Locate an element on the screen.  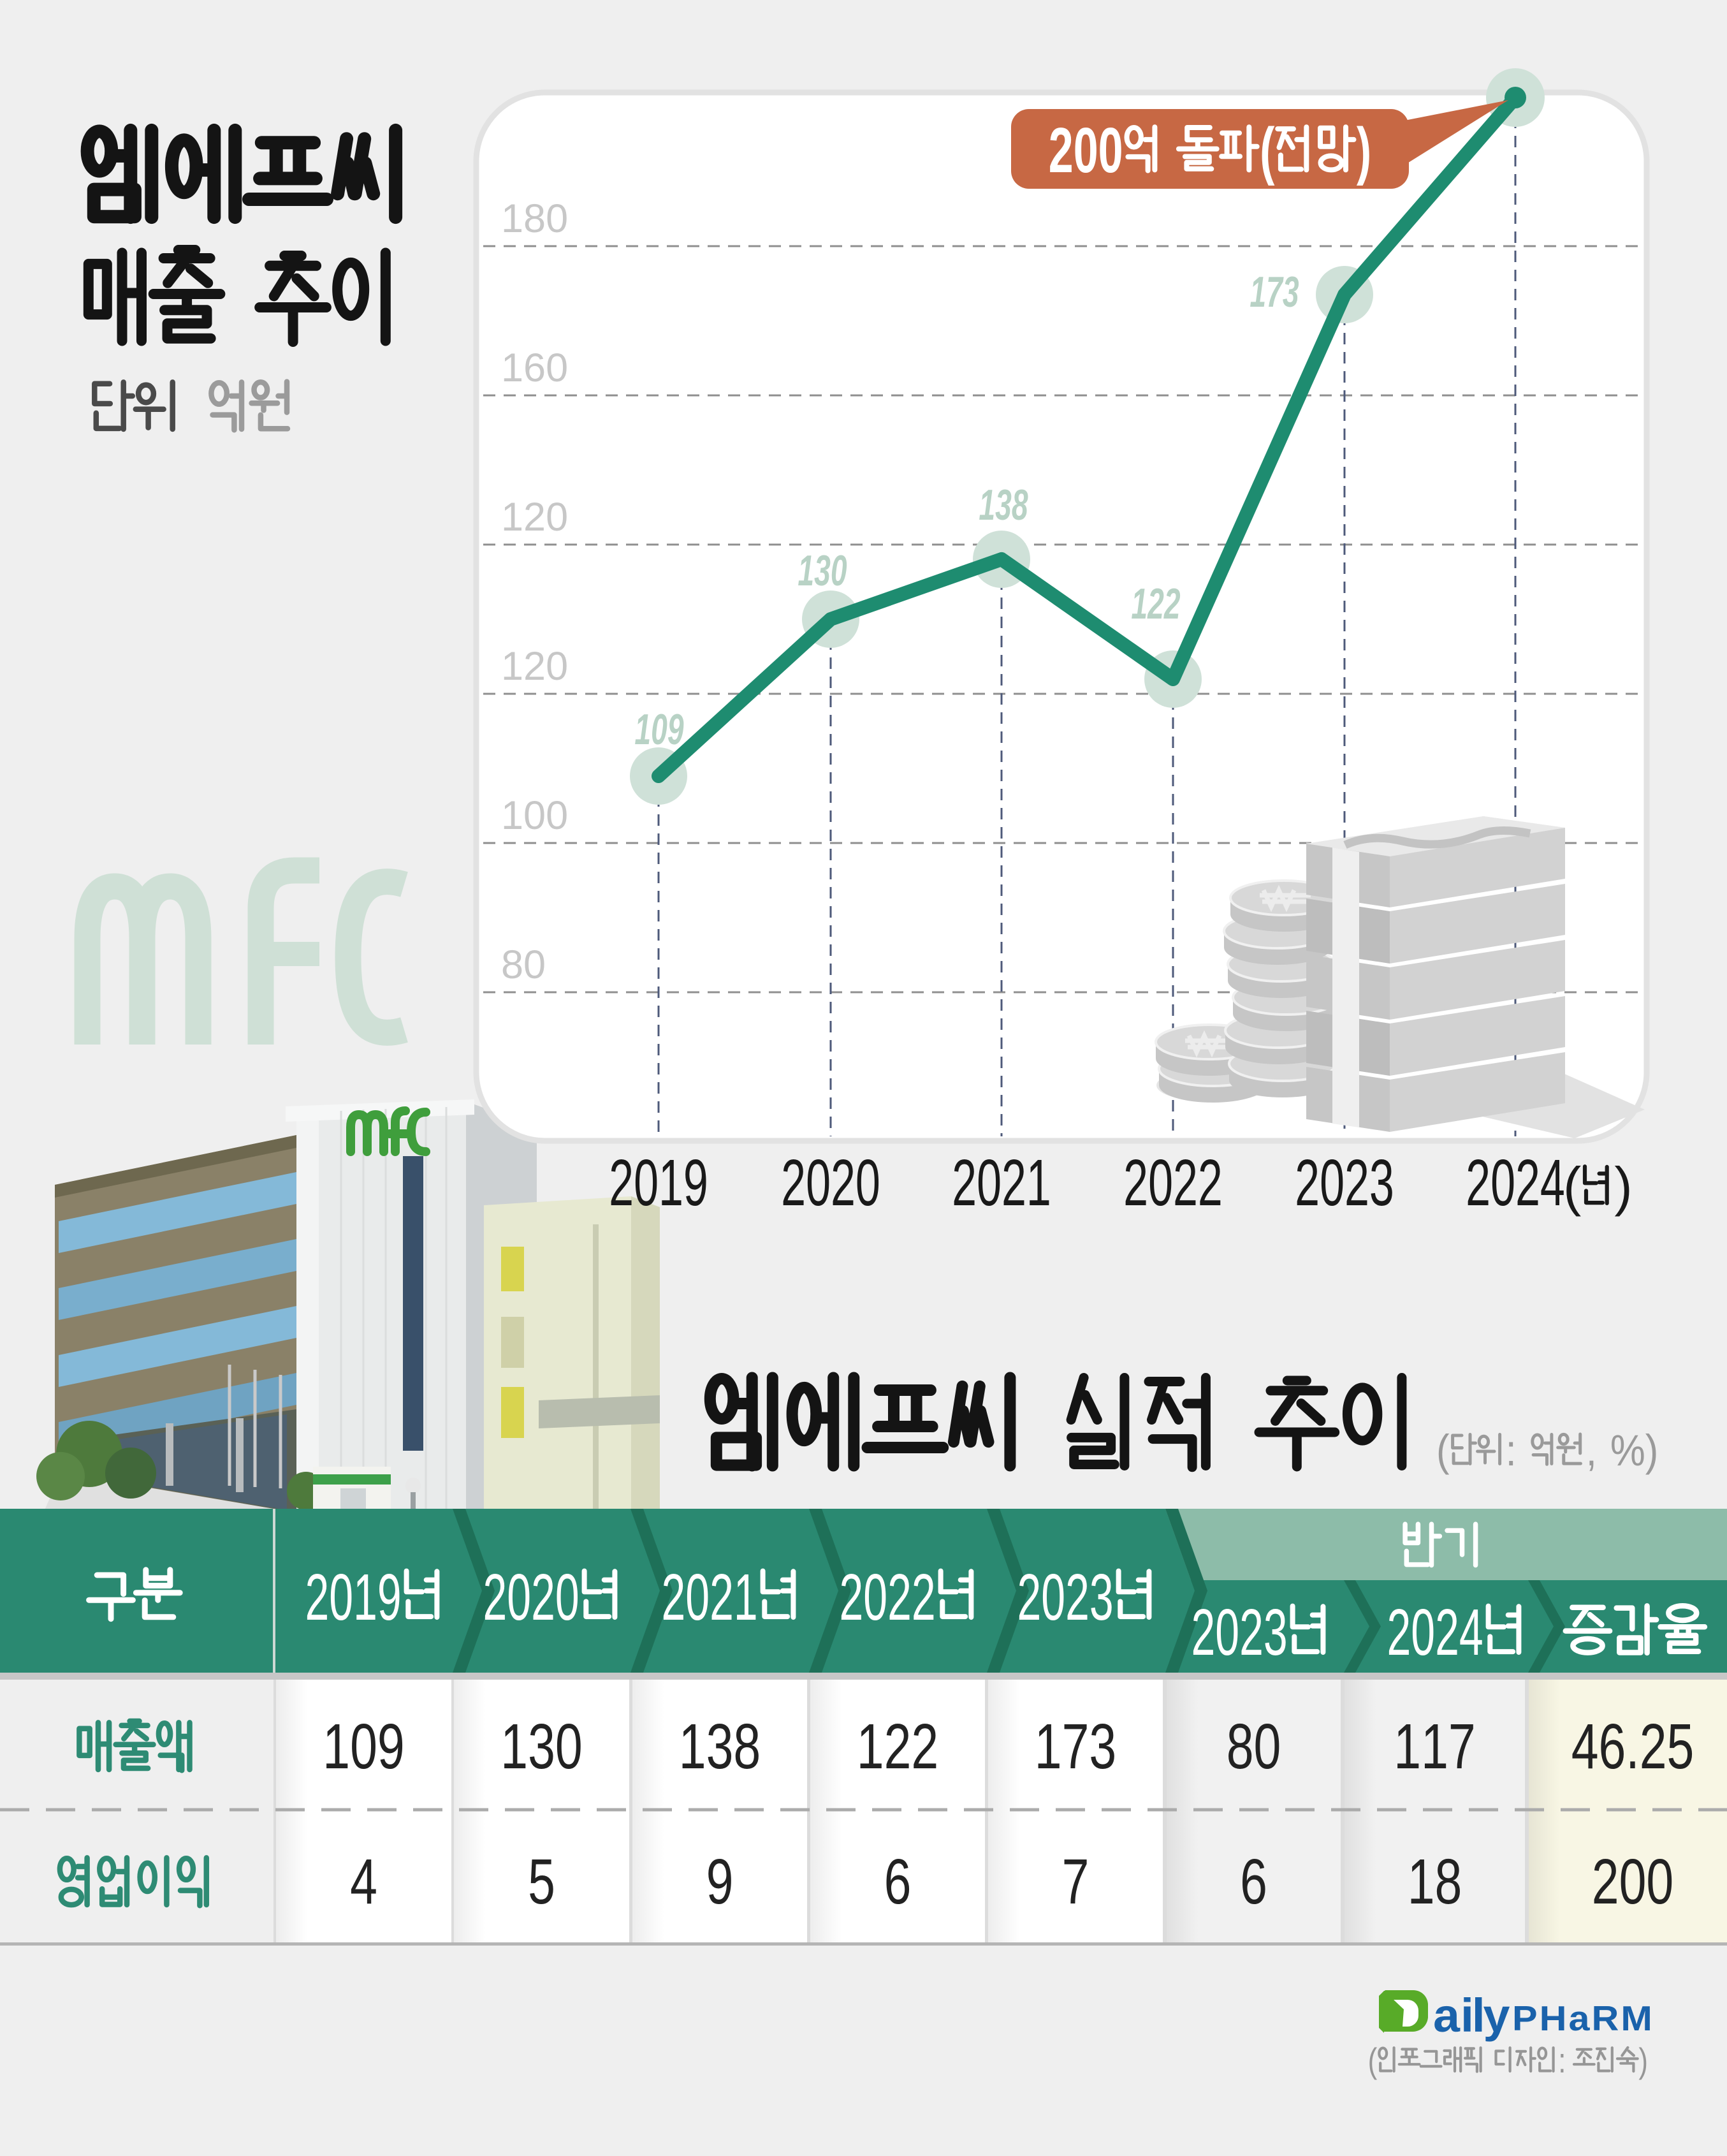
svg-text: y is located at coordinates (1497, 2015).